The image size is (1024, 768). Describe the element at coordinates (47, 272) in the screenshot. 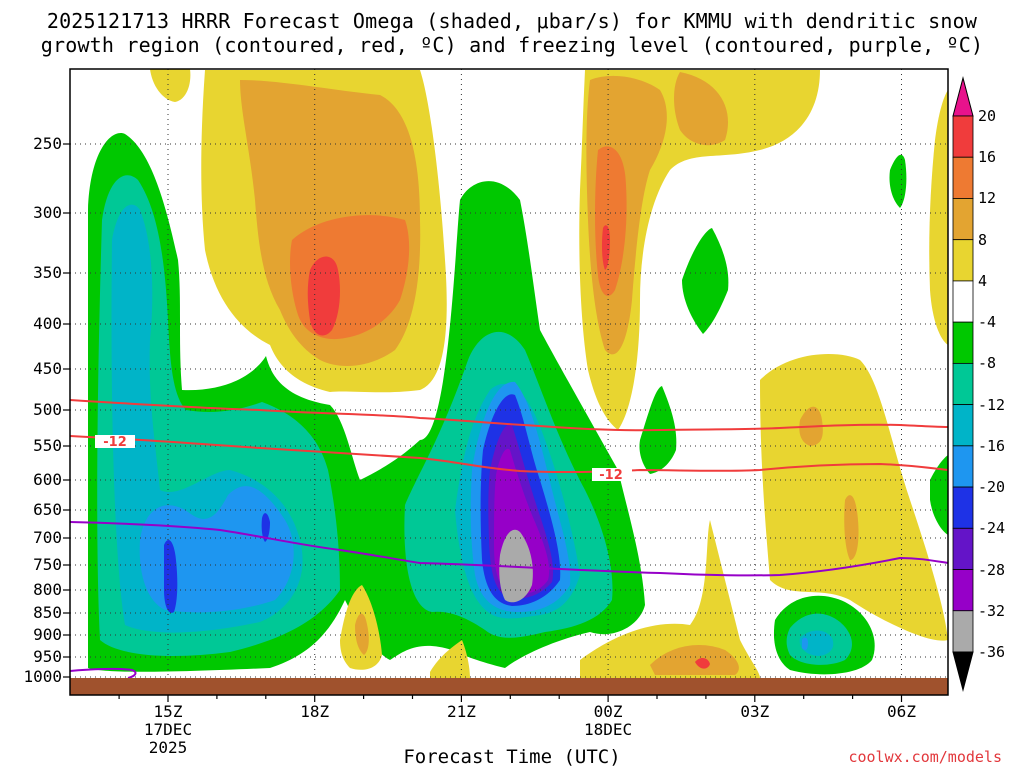

I see `y-tick-label: 350` at that location.